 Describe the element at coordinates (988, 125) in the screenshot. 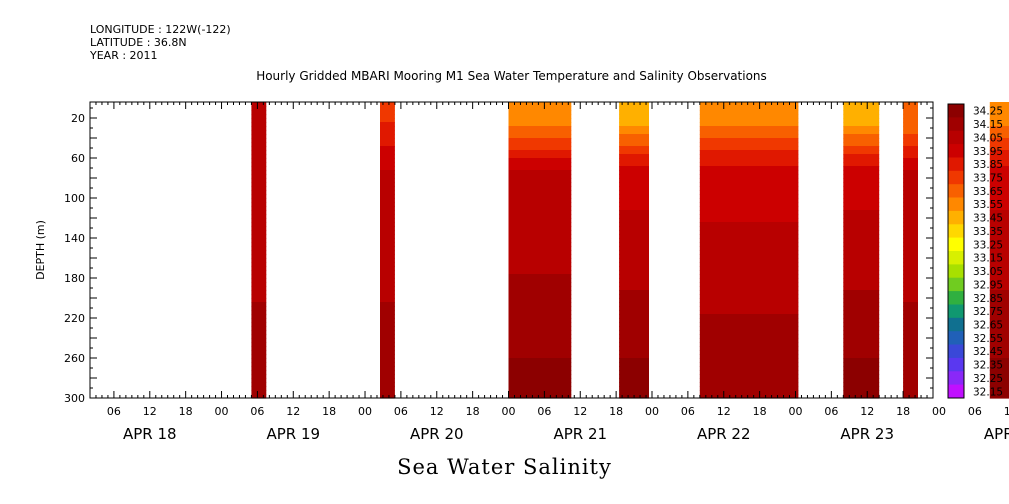

I see `colorbar-label: 34.15` at that location.